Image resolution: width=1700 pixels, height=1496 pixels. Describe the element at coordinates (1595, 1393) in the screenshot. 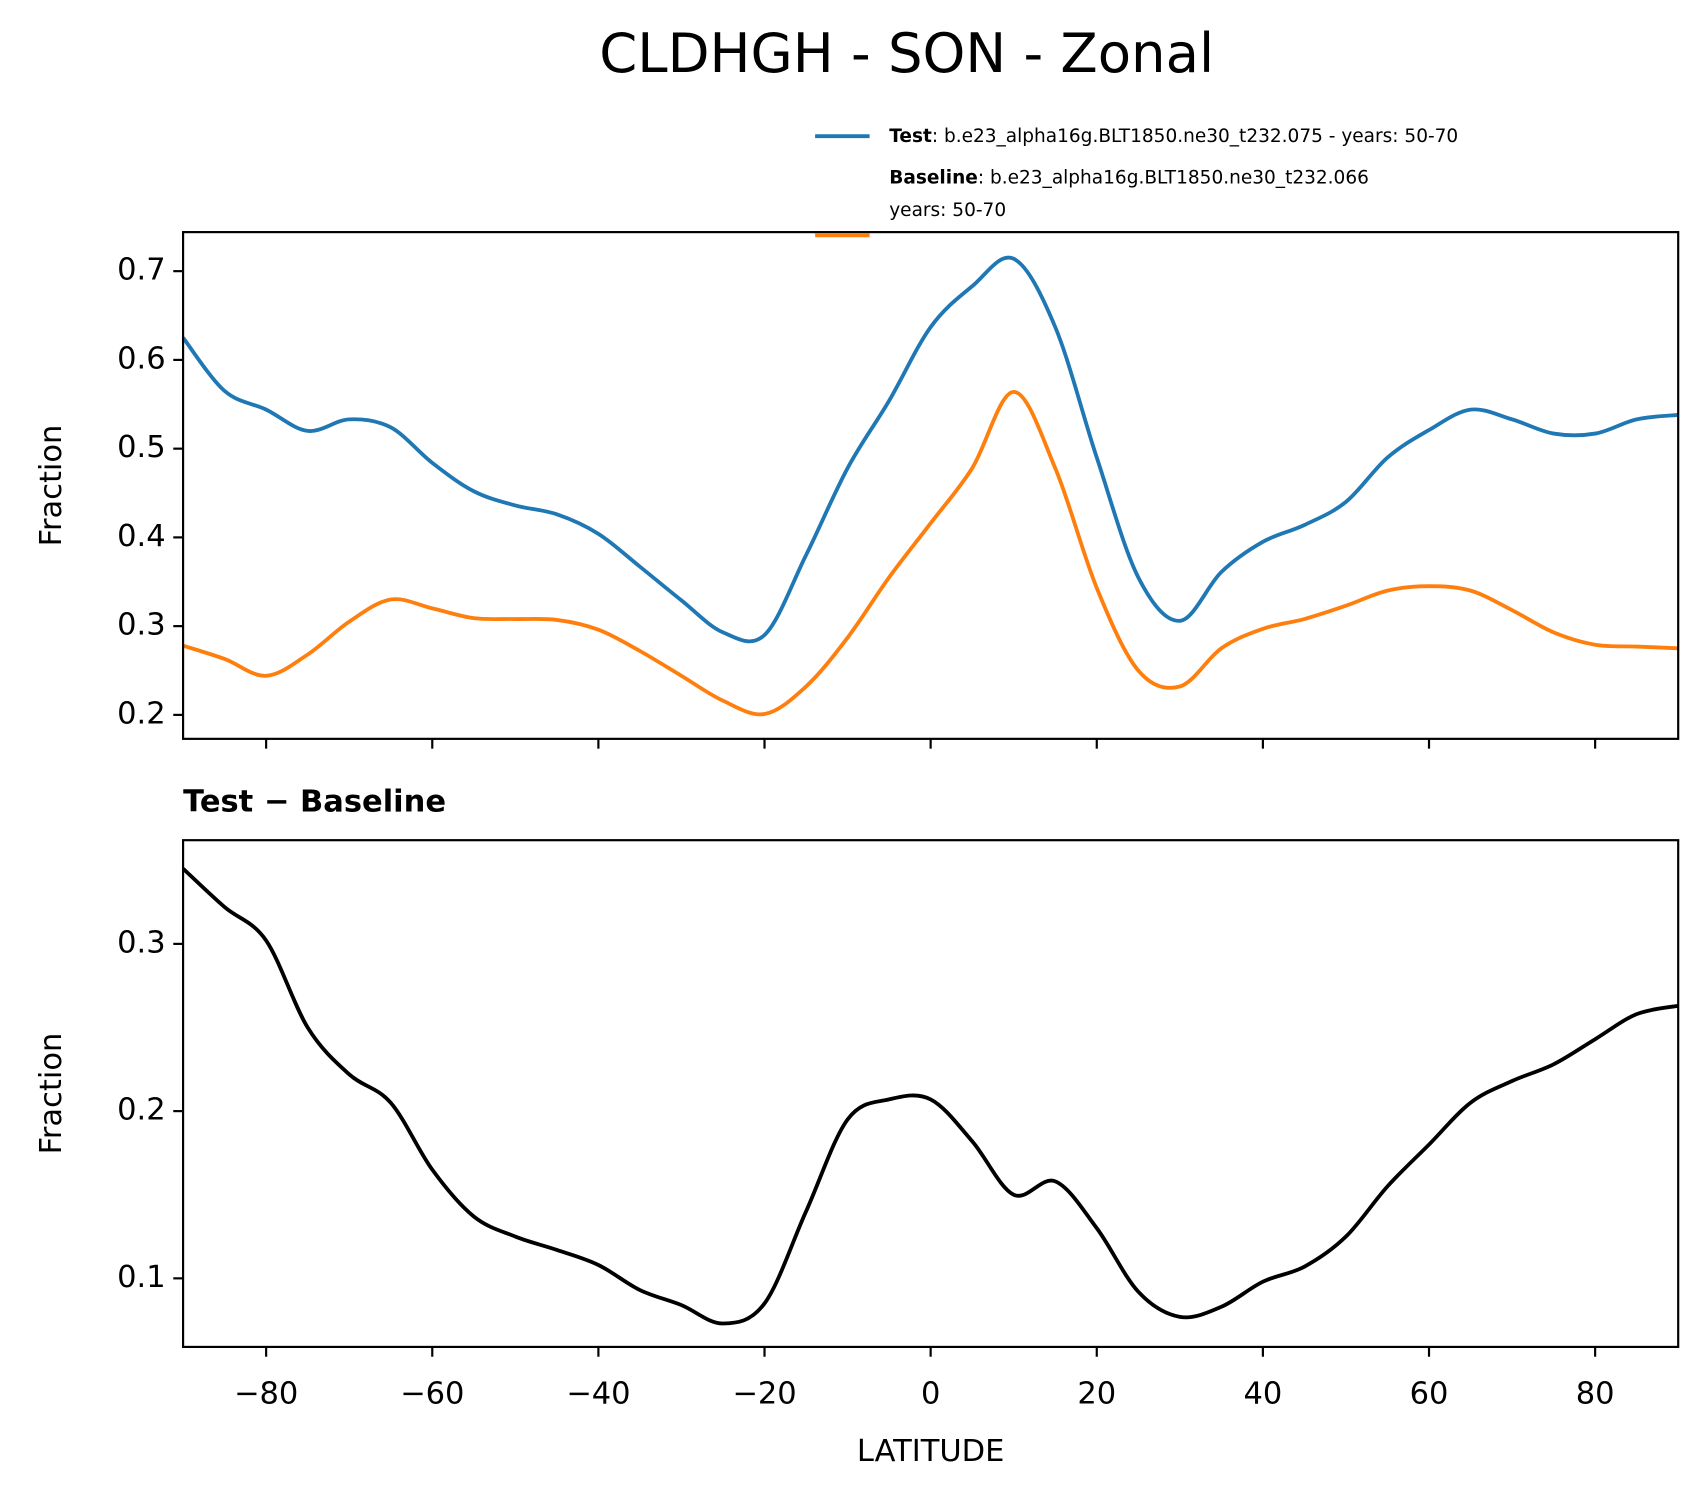

I see `x-tick-label: 80` at that location.